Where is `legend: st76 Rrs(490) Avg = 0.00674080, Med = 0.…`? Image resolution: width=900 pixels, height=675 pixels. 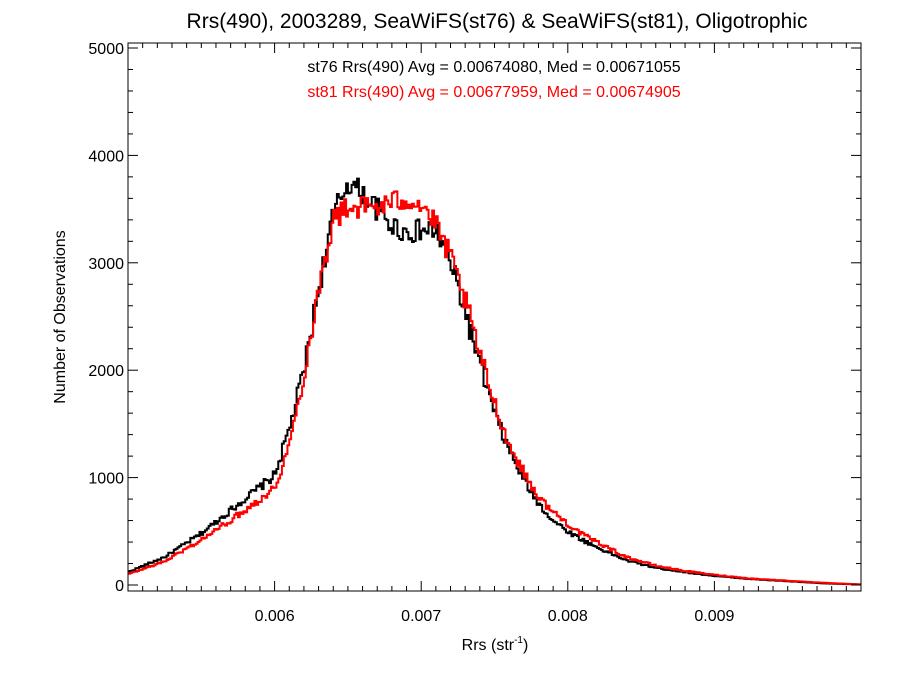 legend: st76 Rrs(490) Avg = 0.00674080, Med = 0.… is located at coordinates (493, 80).